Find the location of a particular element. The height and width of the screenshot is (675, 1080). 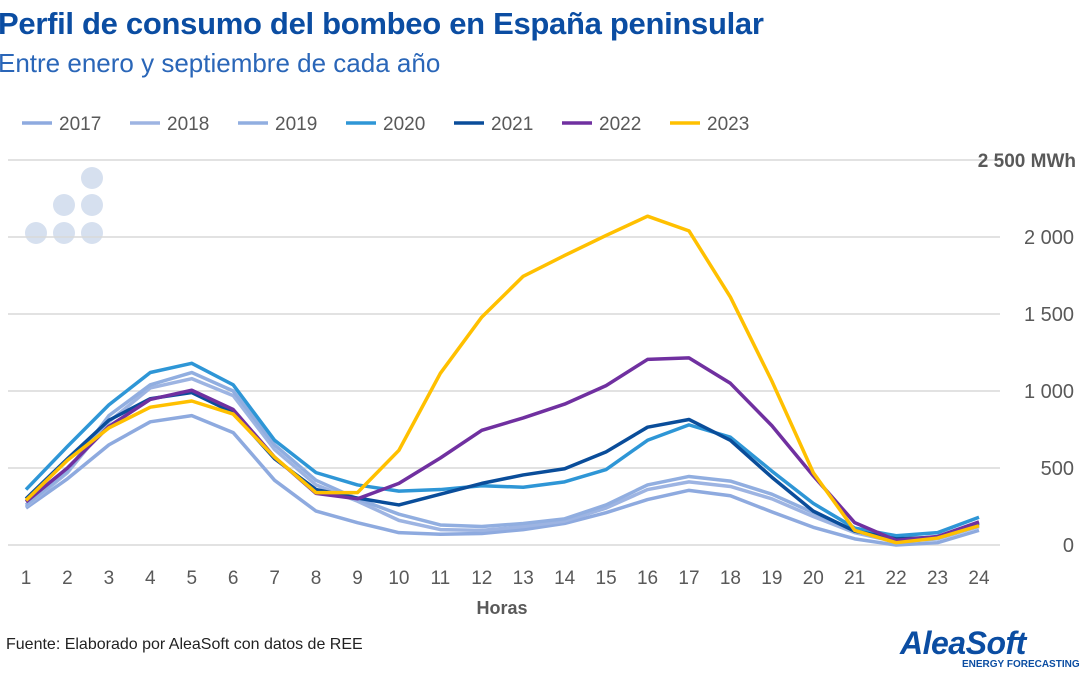

legend-label: 2020 is located at coordinates (404, 124).